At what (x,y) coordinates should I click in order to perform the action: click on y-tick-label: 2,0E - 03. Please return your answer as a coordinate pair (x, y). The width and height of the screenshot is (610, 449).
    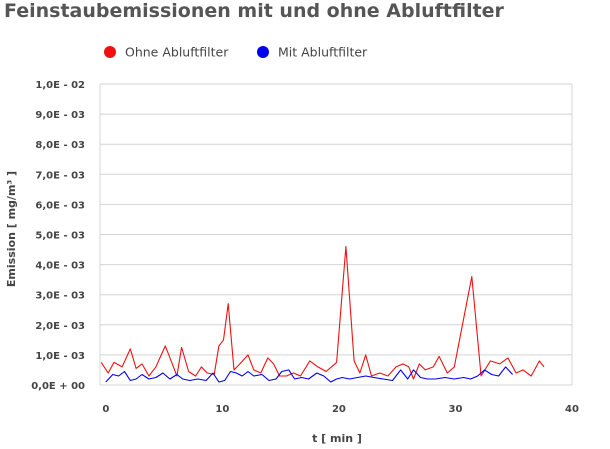
    Looking at the image, I should click on (60, 326).